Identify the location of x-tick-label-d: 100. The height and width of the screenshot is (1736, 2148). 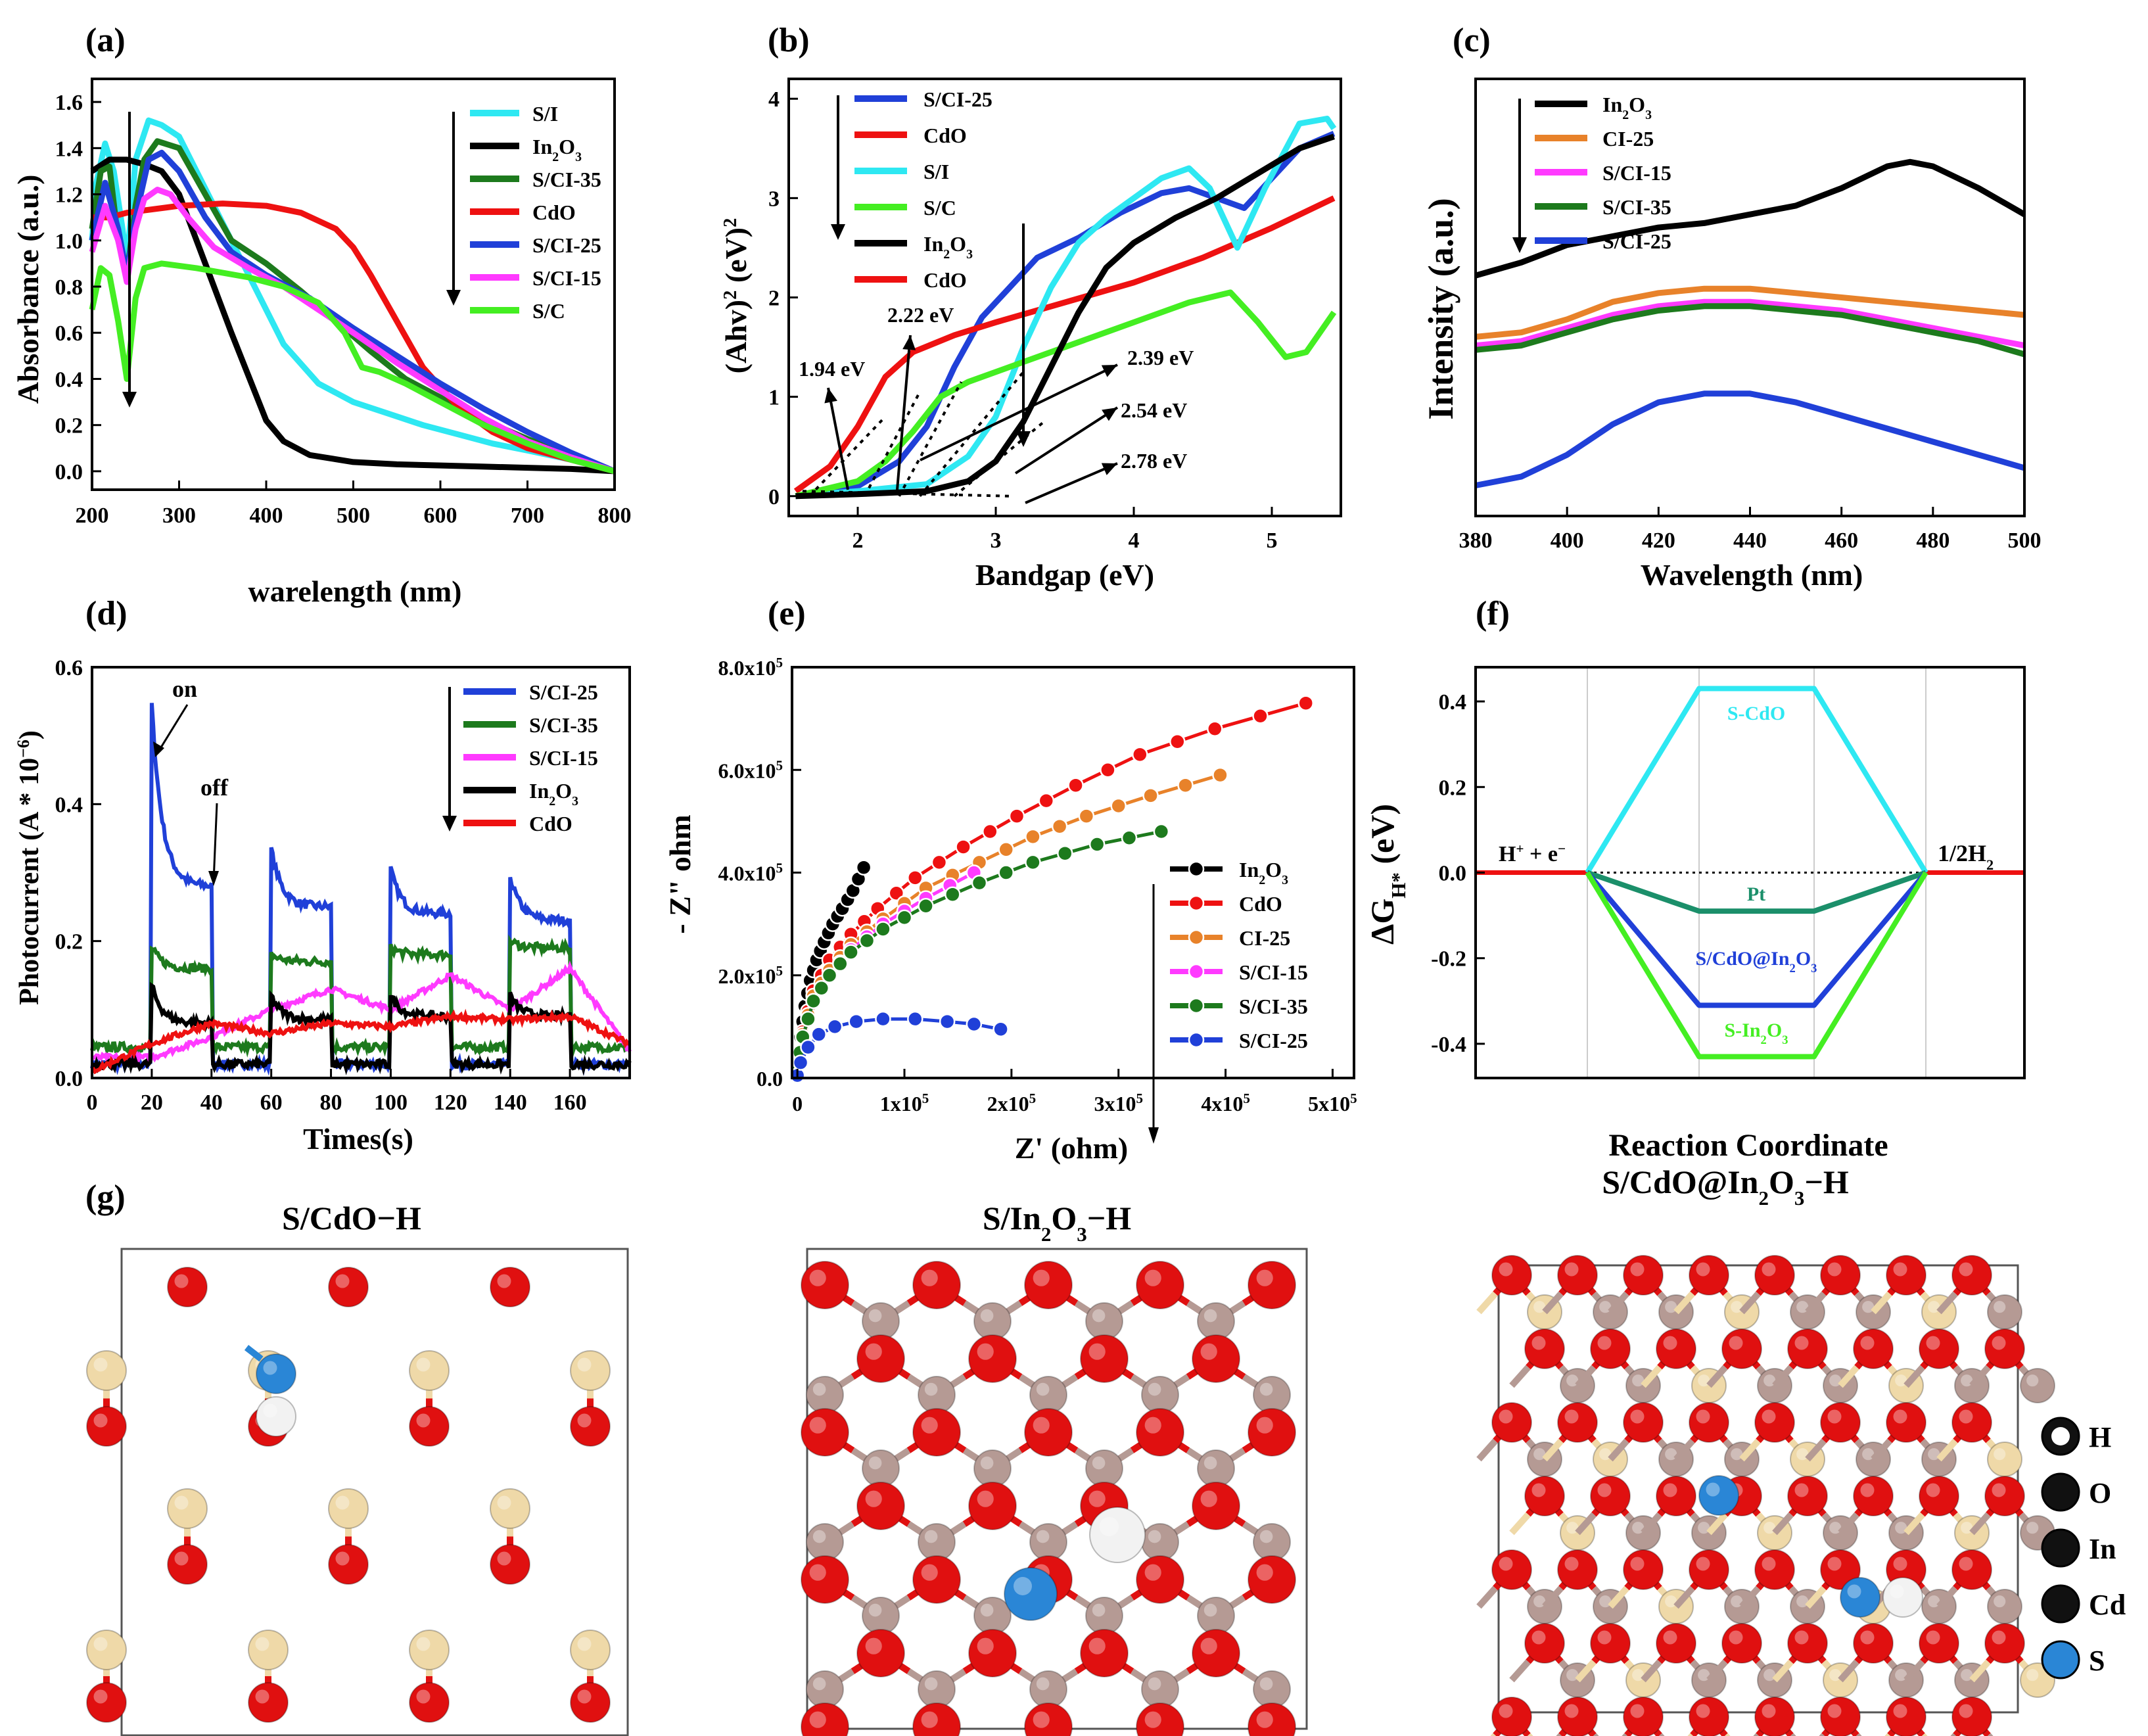
(391, 1103).